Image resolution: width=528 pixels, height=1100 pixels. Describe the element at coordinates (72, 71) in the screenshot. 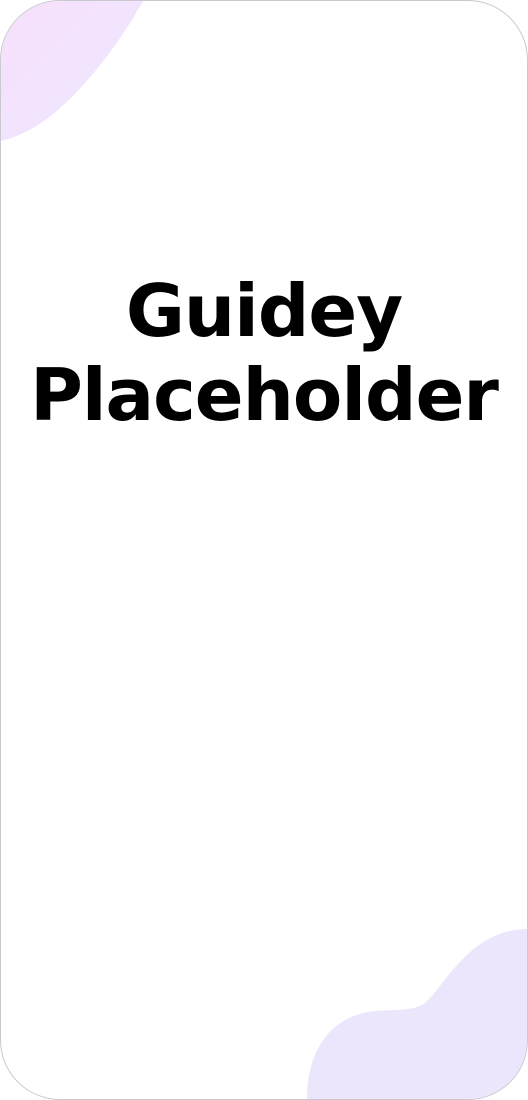

I see `decorative-blob-top-icon` at that location.